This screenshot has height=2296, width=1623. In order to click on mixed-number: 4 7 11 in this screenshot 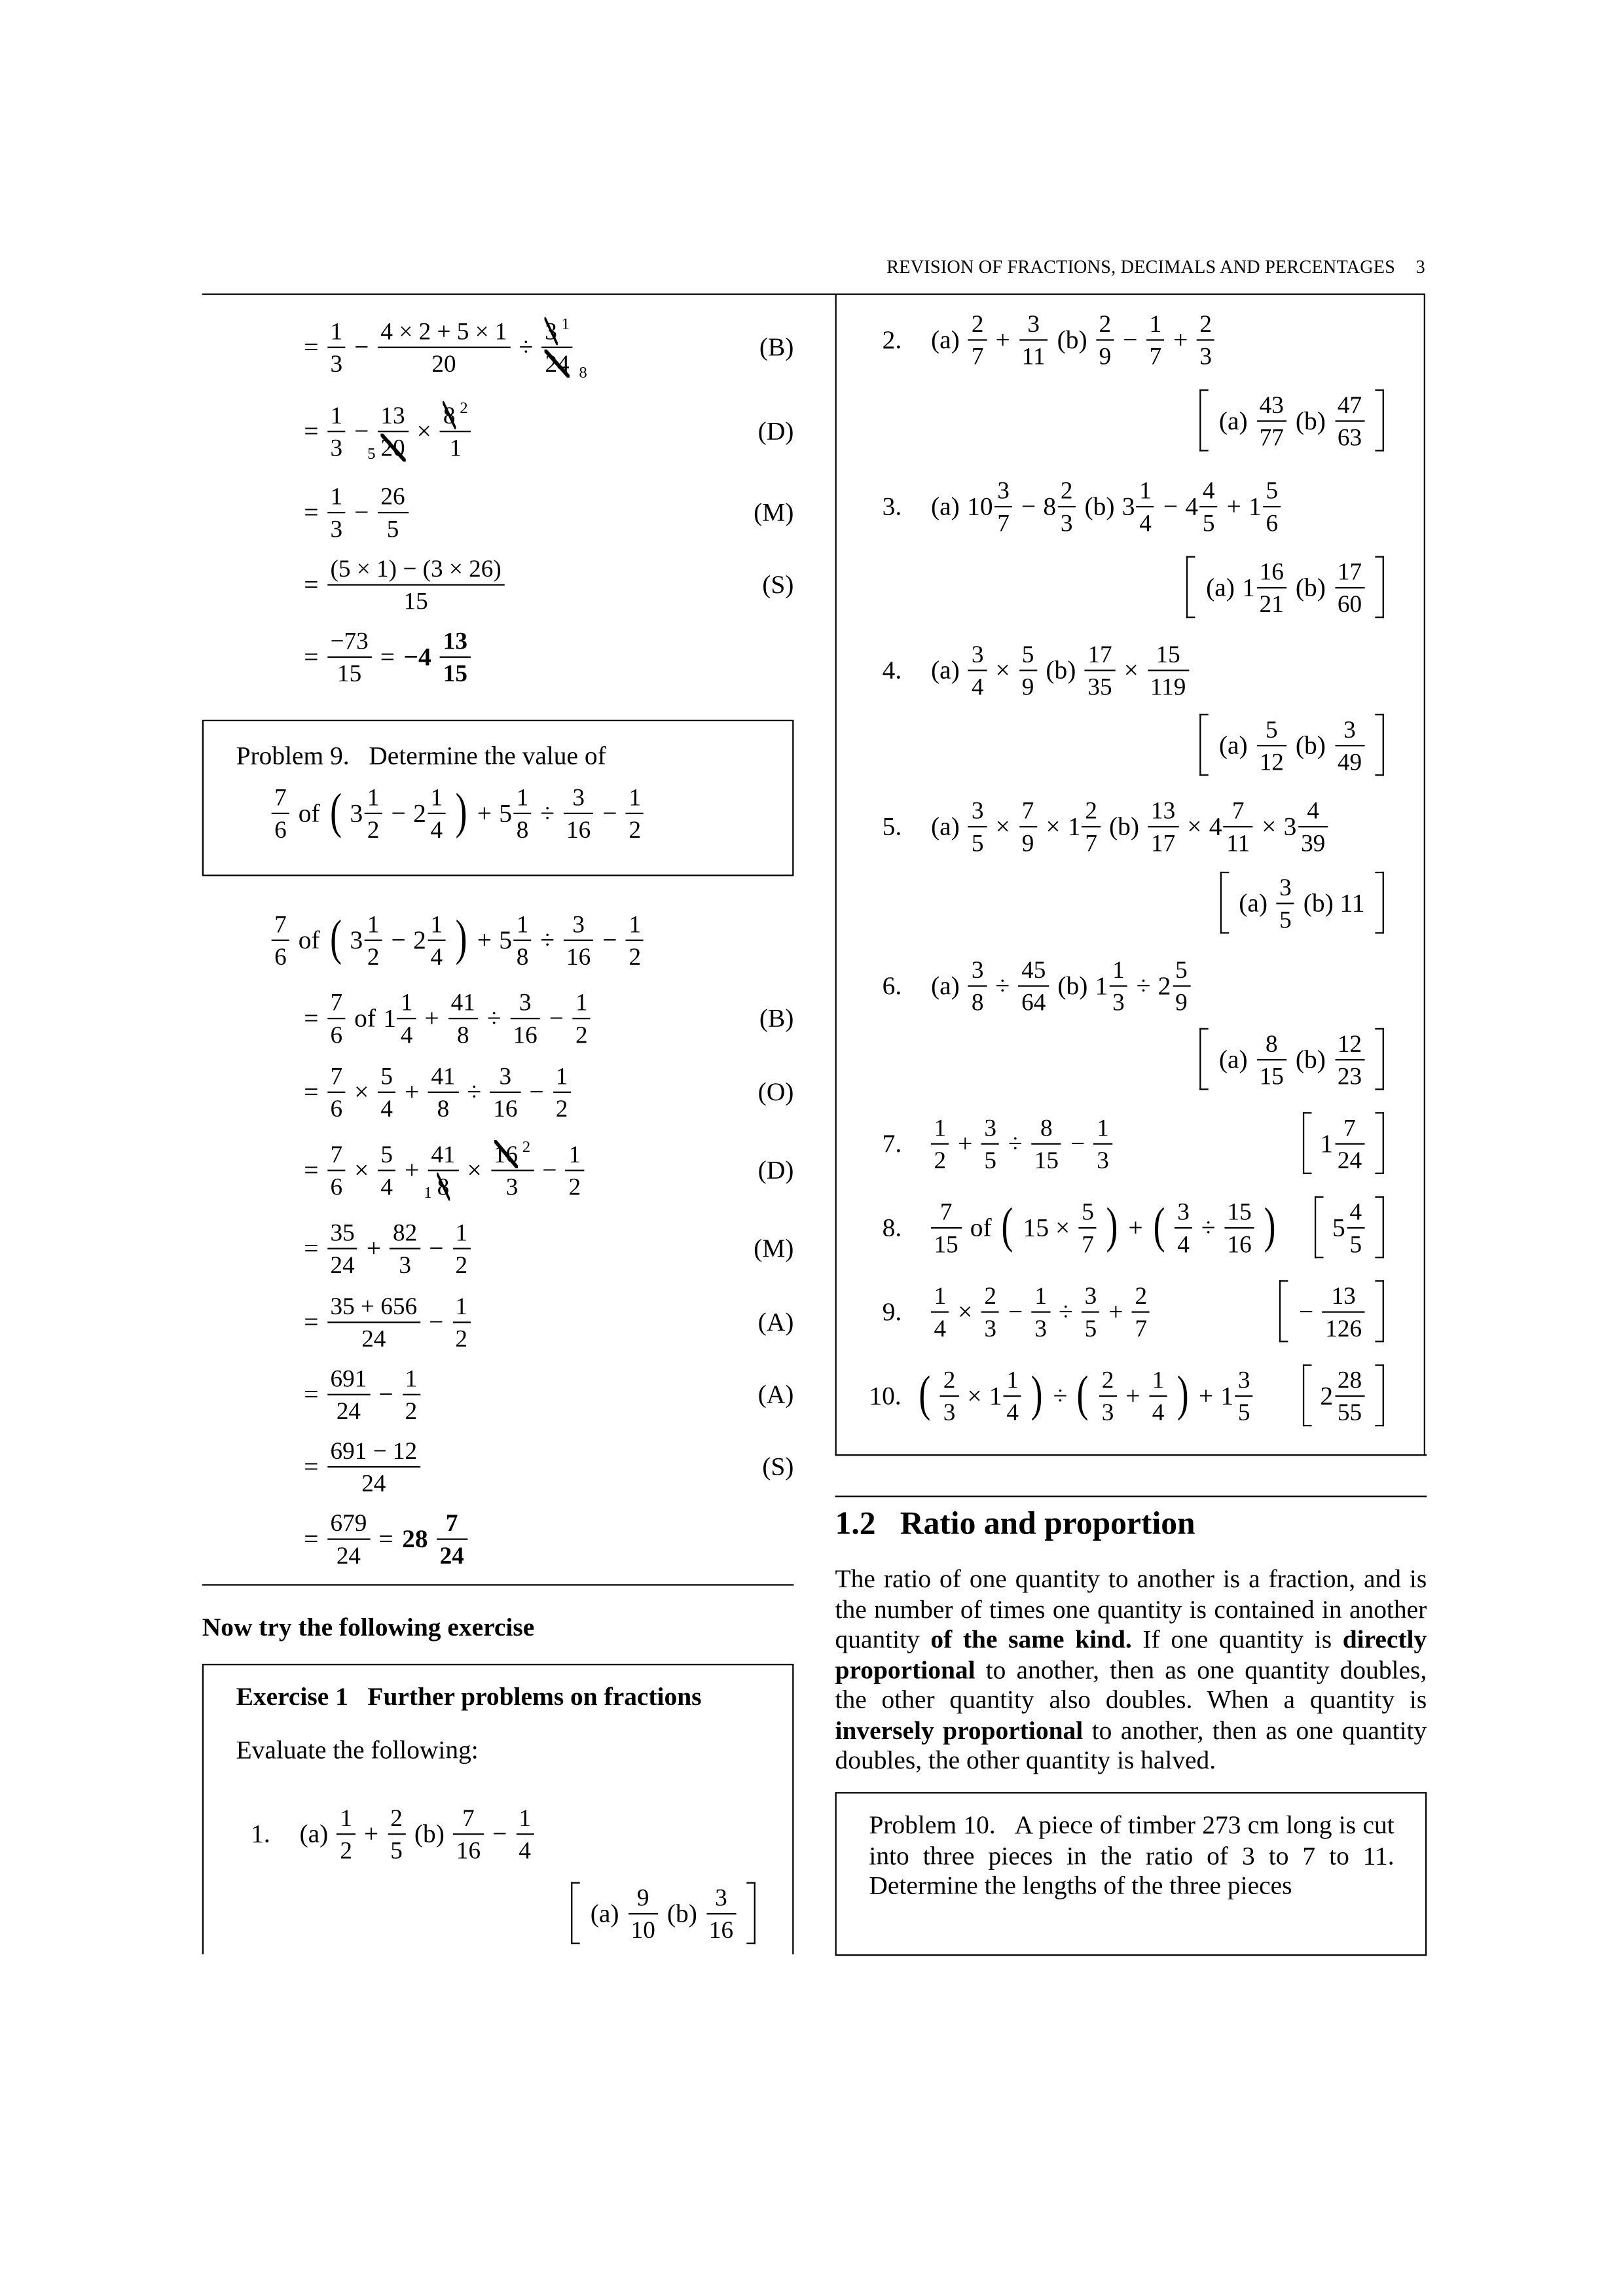, I will do `click(1231, 826)`.